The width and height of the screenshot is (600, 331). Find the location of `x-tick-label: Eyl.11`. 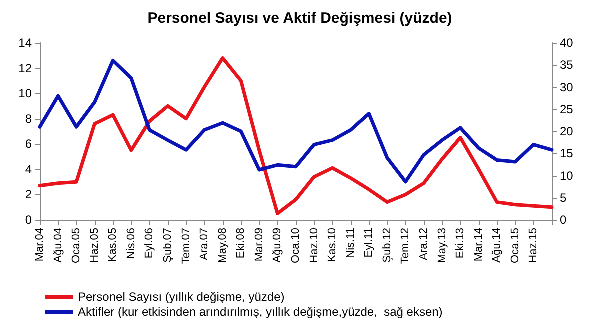

x-tick-label: Eyl.11 is located at coordinates (369, 243).